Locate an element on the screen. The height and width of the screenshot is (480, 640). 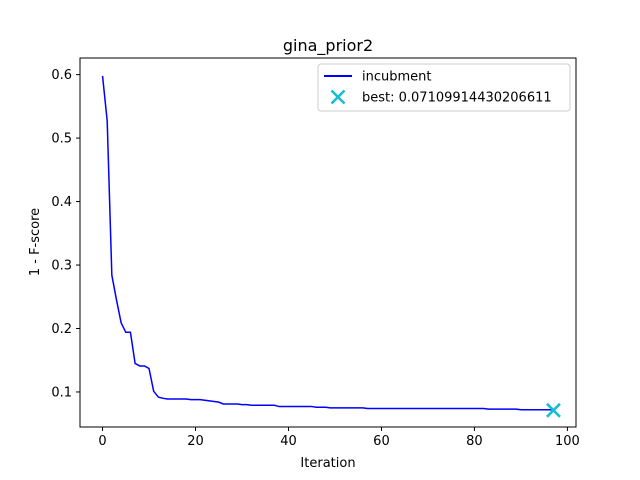
best-point-marker is located at coordinates (553, 410).